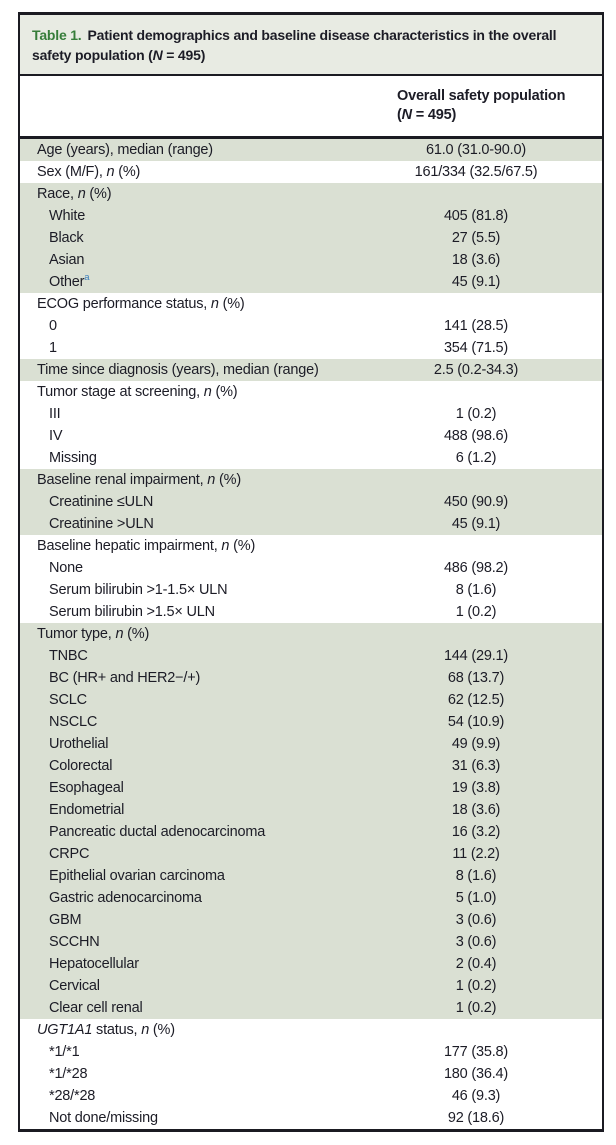  I want to click on table-row: 1 354 (71.5), so click(311, 348).